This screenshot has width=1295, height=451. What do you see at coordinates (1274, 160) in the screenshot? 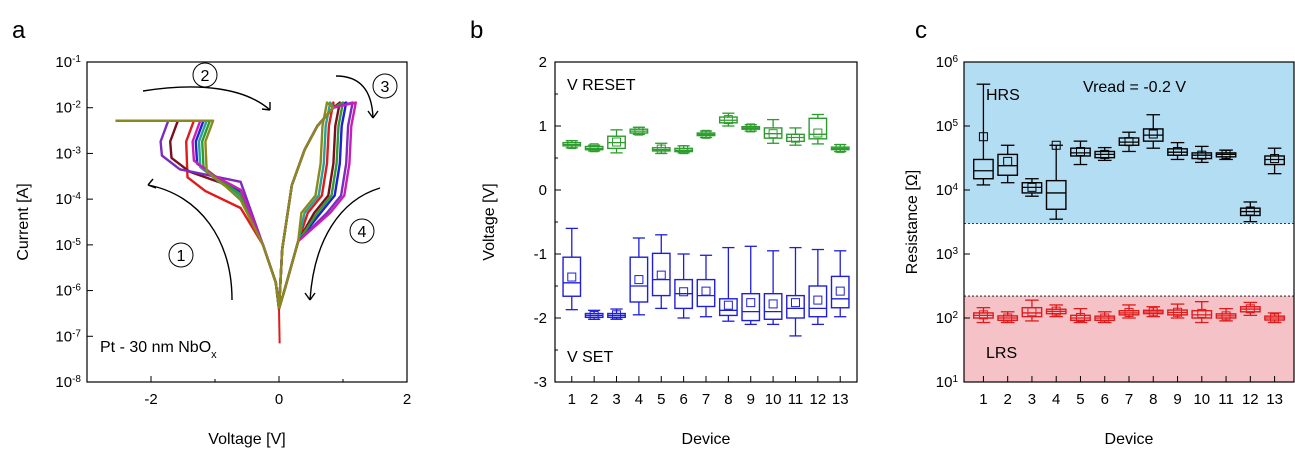
I see `hrs-box-13-iqr` at bounding box center [1274, 160].